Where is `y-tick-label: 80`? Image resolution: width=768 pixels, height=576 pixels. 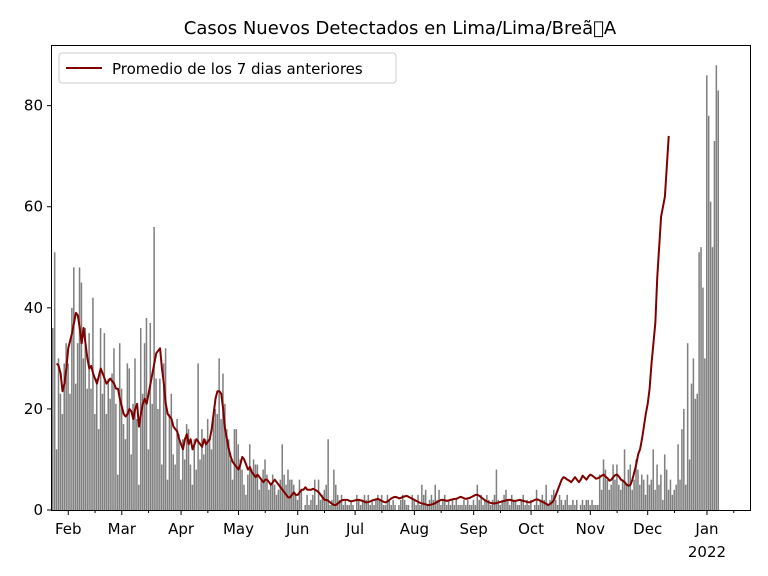
y-tick-label: 80 is located at coordinates (33, 106).